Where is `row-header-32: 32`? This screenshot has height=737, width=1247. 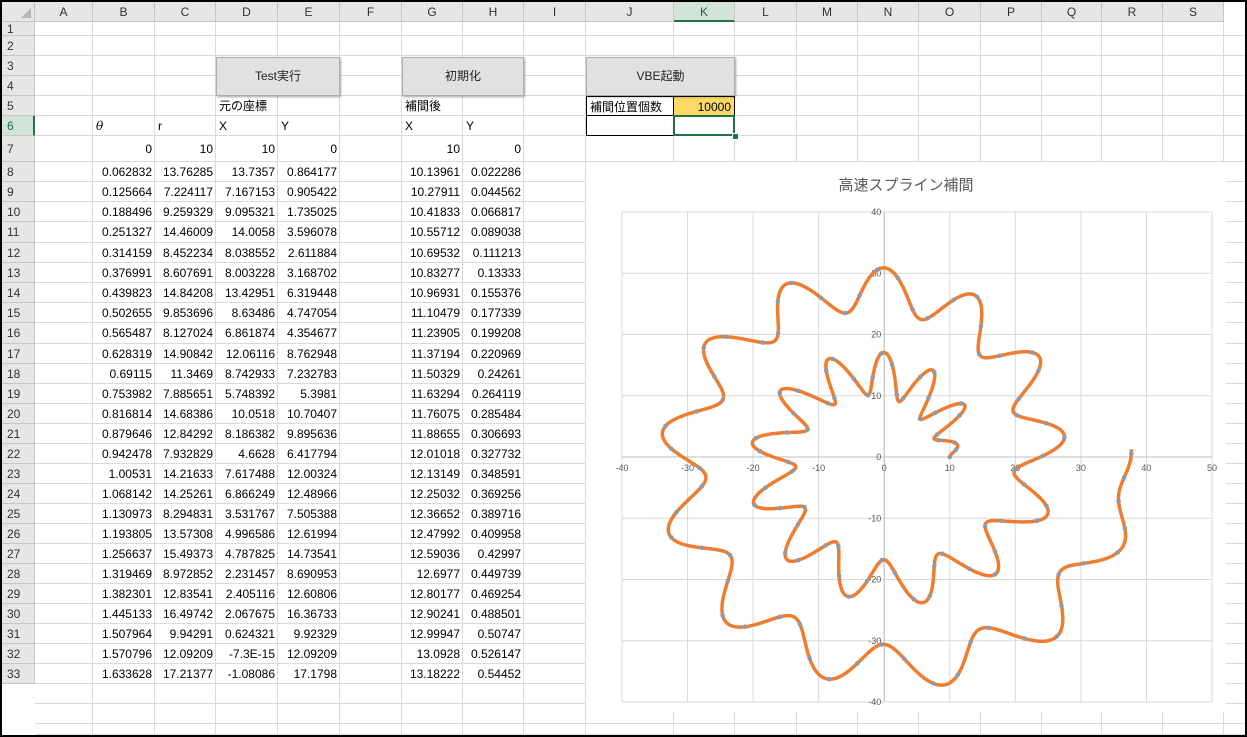 row-header-32: 32 is located at coordinates (18, 654).